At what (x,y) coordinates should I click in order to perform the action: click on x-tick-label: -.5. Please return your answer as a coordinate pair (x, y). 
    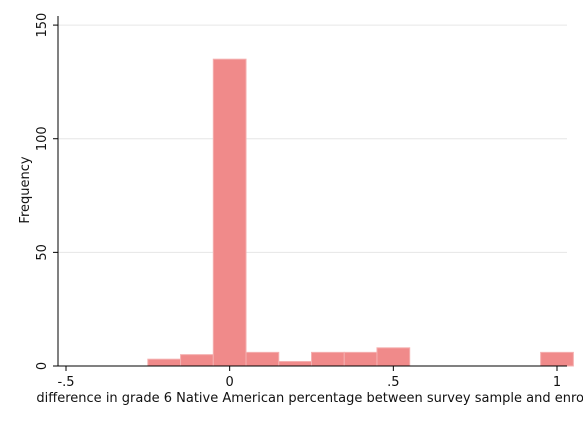
    Looking at the image, I should click on (65, 382).